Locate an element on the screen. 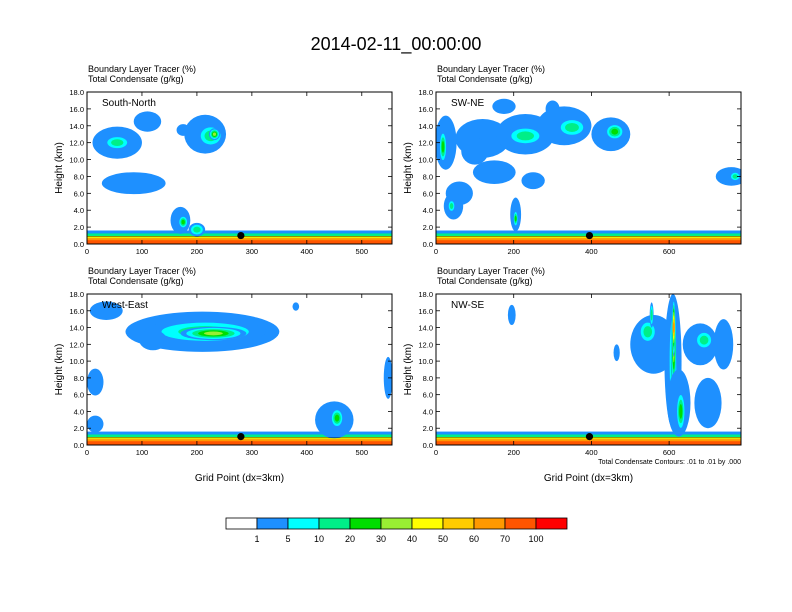 The height and width of the screenshot is (612, 792). colorbar: 1 5 10 20 30 40 50 60 70 100 is located at coordinates (396, 530).